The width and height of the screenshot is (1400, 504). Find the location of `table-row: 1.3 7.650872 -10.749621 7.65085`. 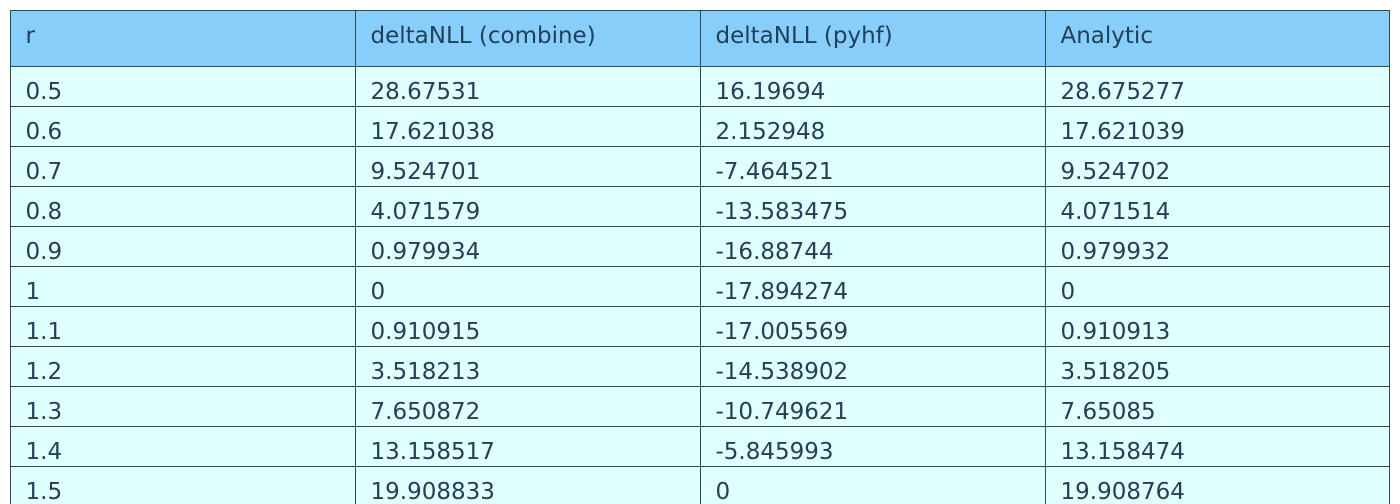

table-row: 1.3 7.650872 -10.749621 7.65085 is located at coordinates (700, 406).